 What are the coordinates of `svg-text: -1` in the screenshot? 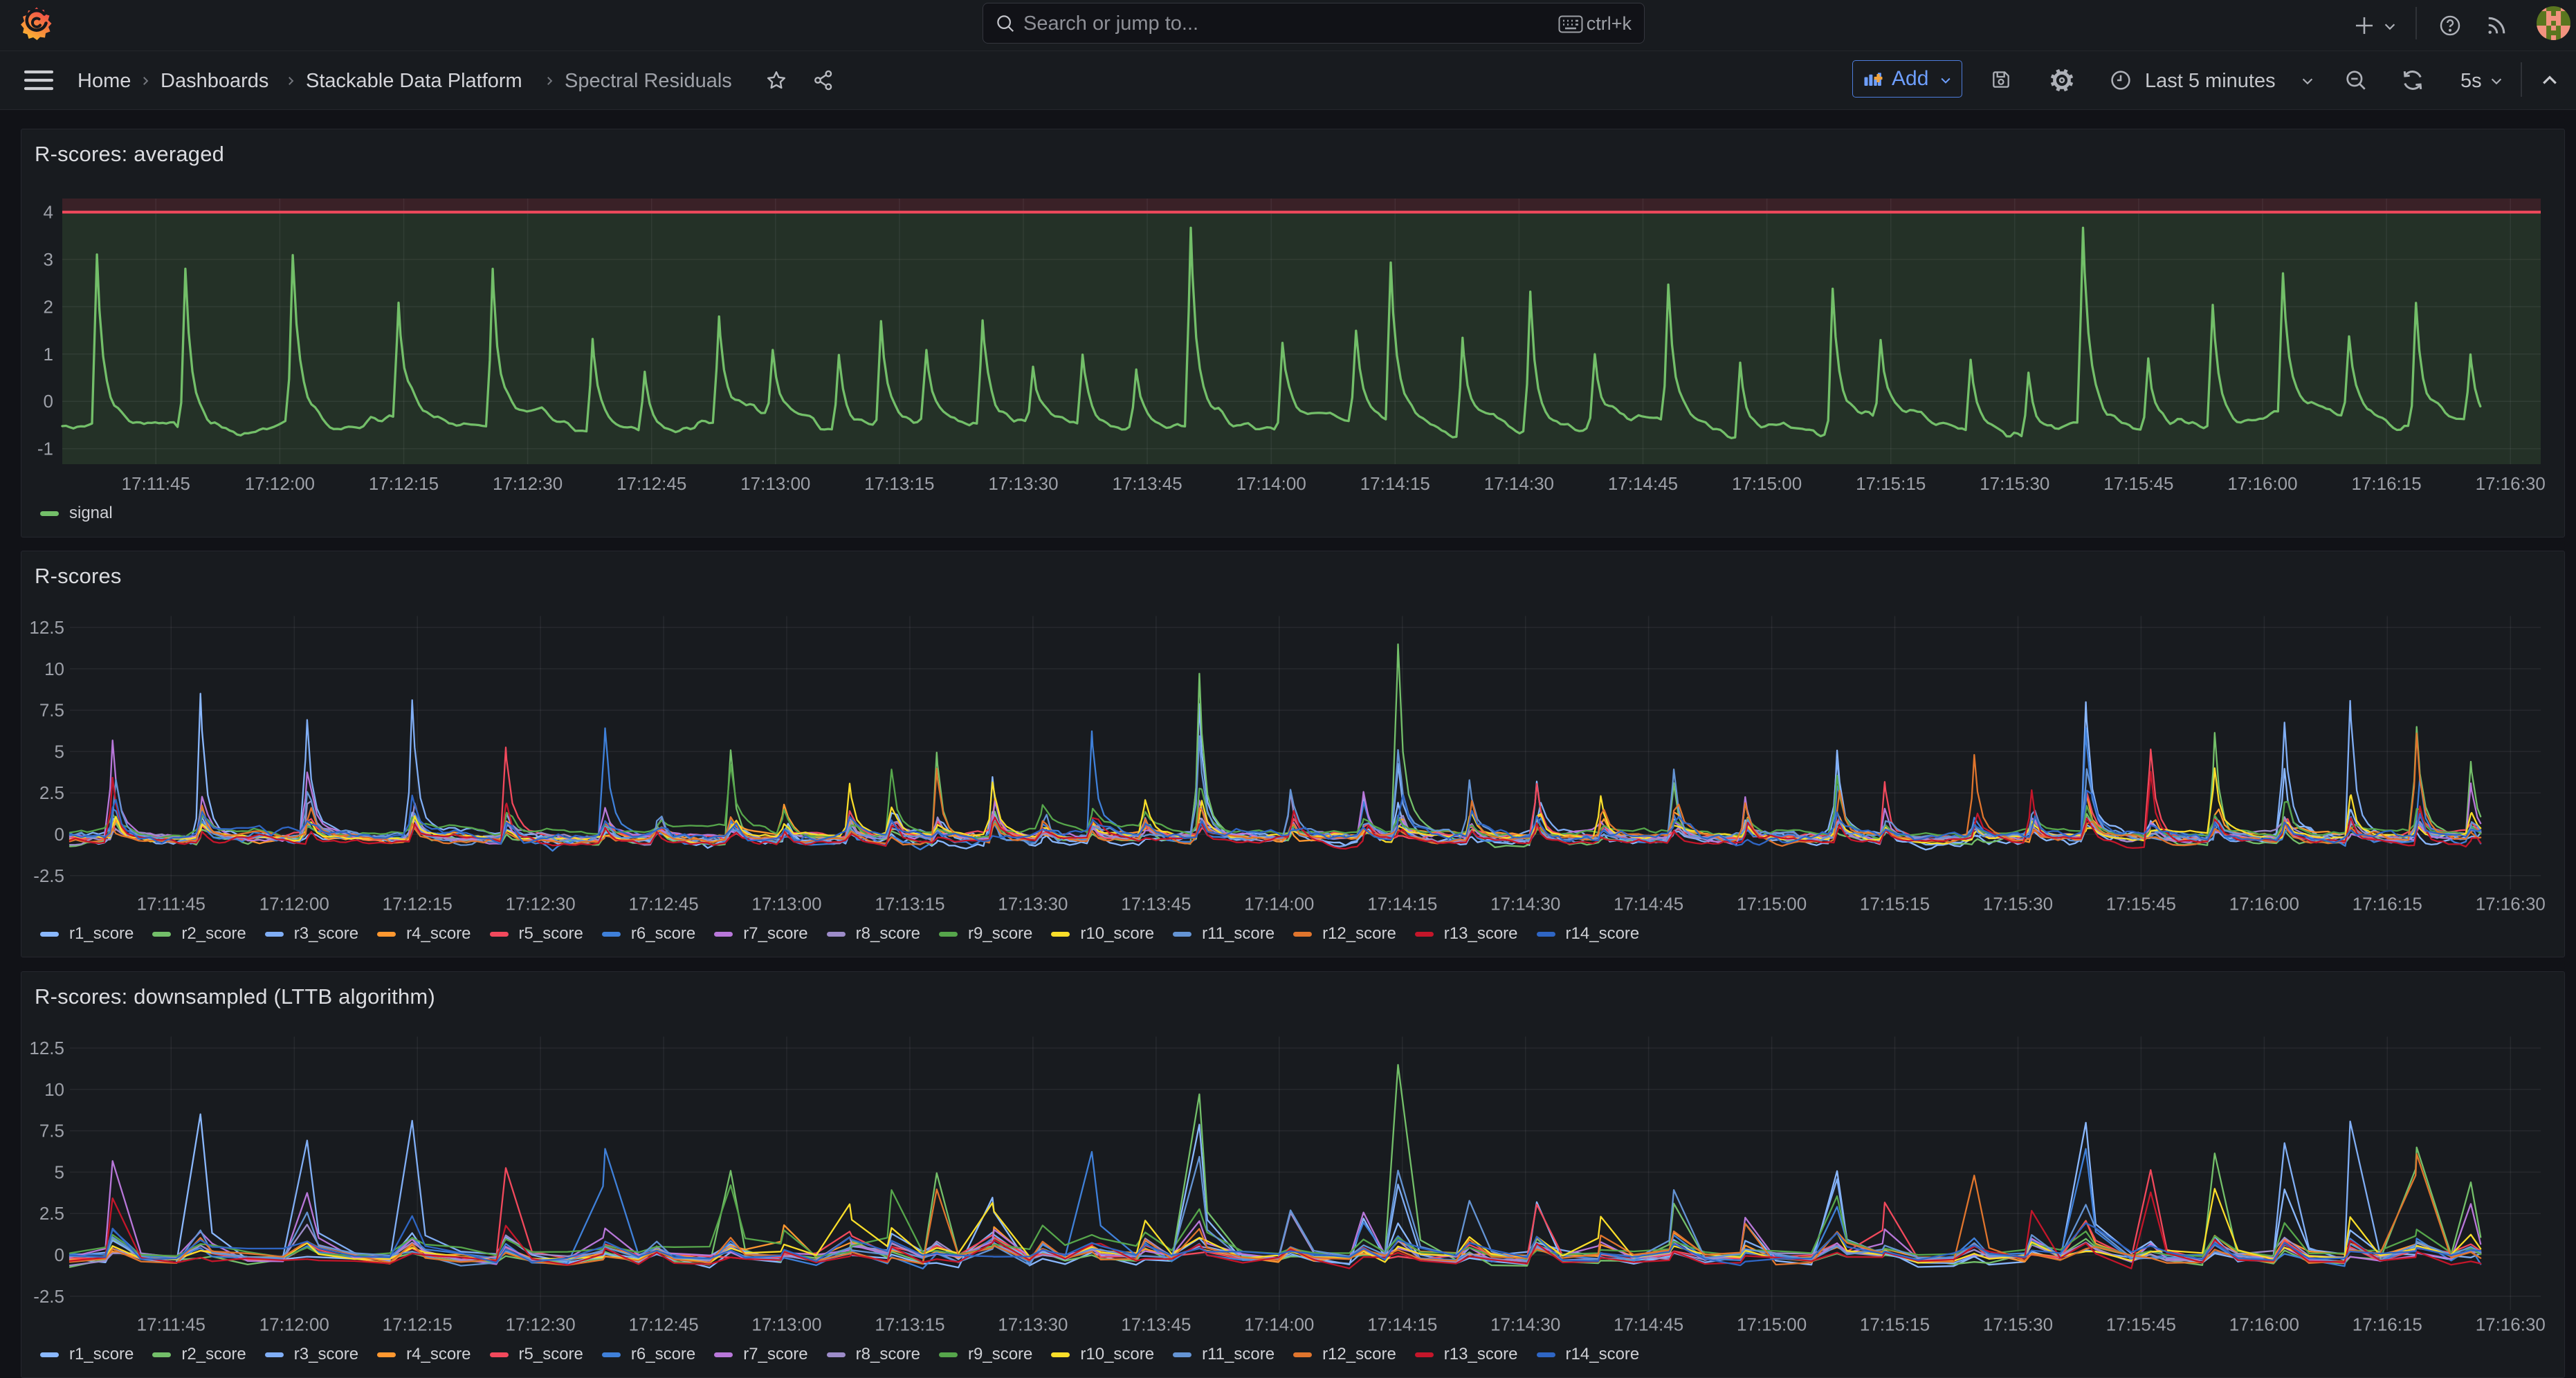 It's located at (45, 449).